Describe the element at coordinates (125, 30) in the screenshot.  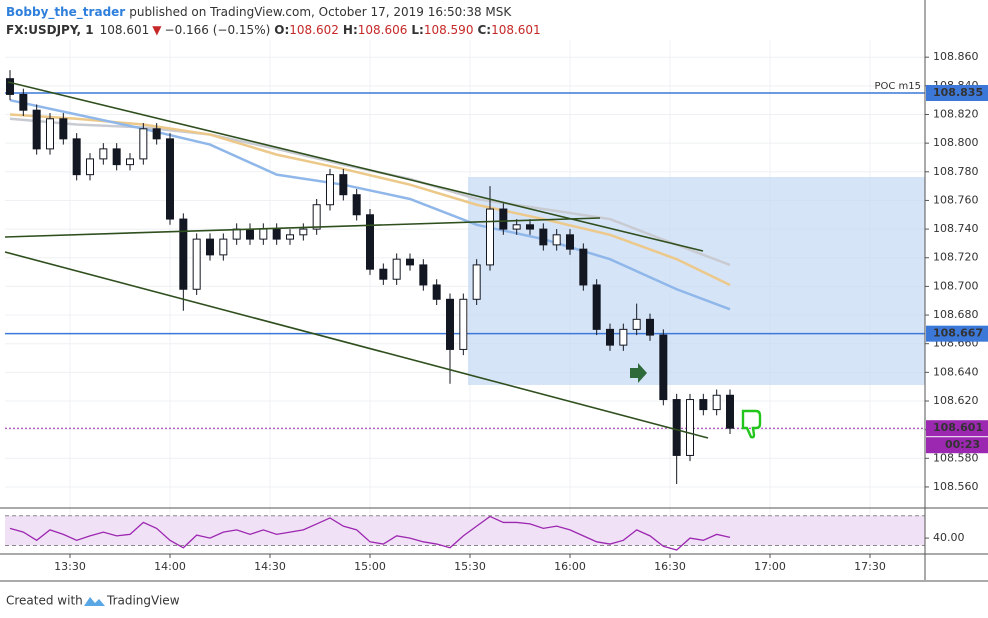
I see `last-price: 108.601` at that location.